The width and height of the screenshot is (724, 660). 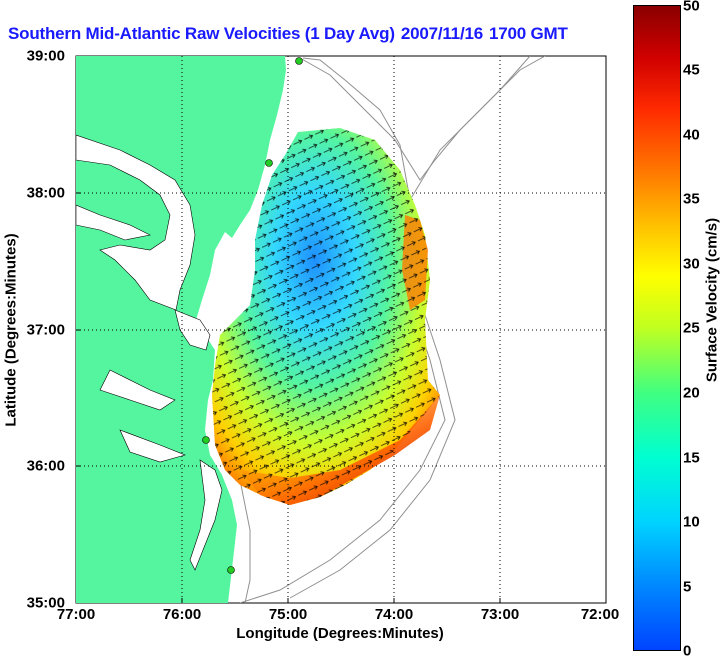 What do you see at coordinates (687, 587) in the screenshot?
I see `colorbar-tick: 5` at bounding box center [687, 587].